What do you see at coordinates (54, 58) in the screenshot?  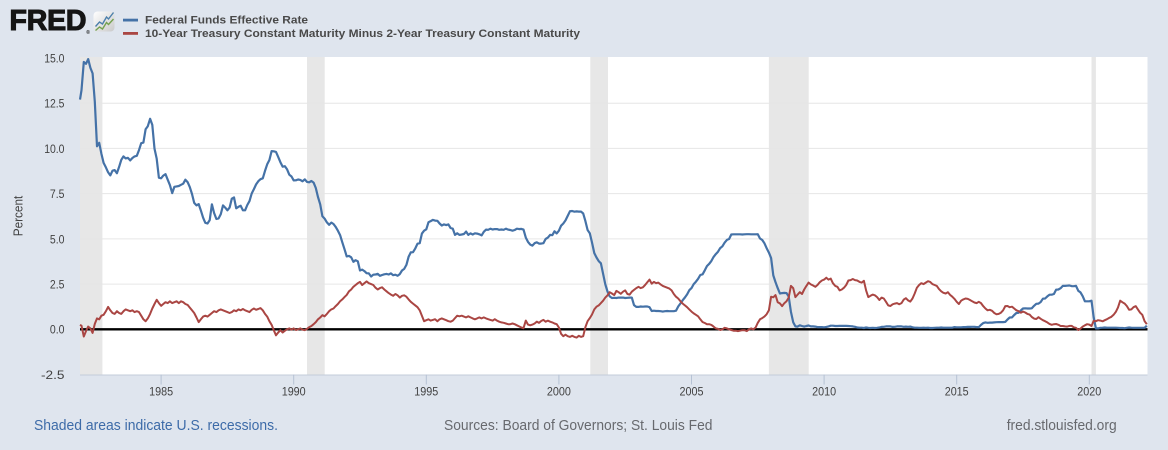 I see `svg-text: 15.0` at bounding box center [54, 58].